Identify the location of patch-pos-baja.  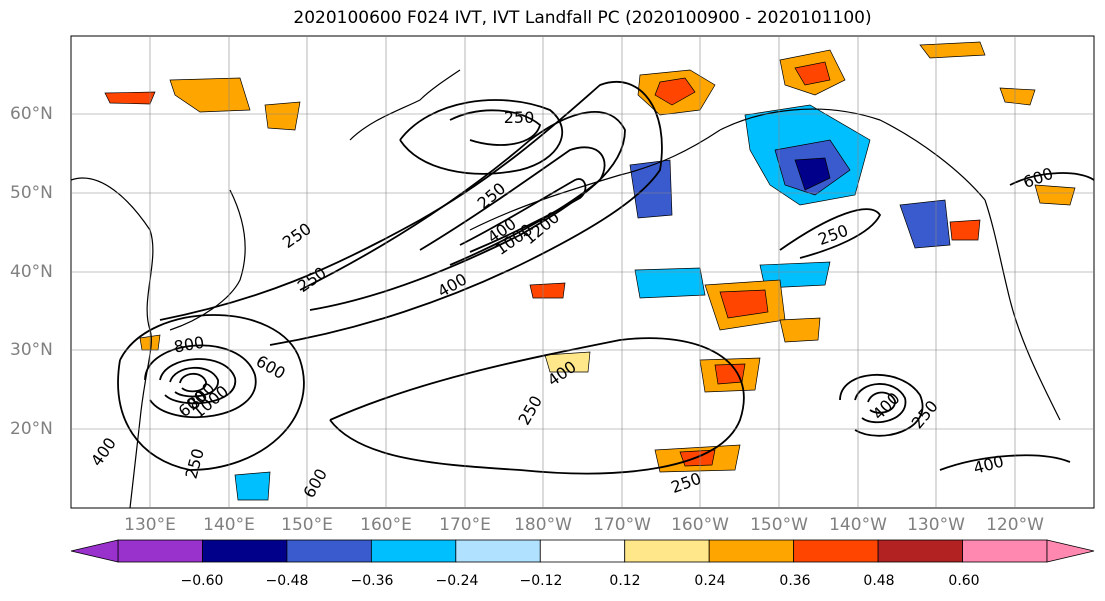
(1055, 195).